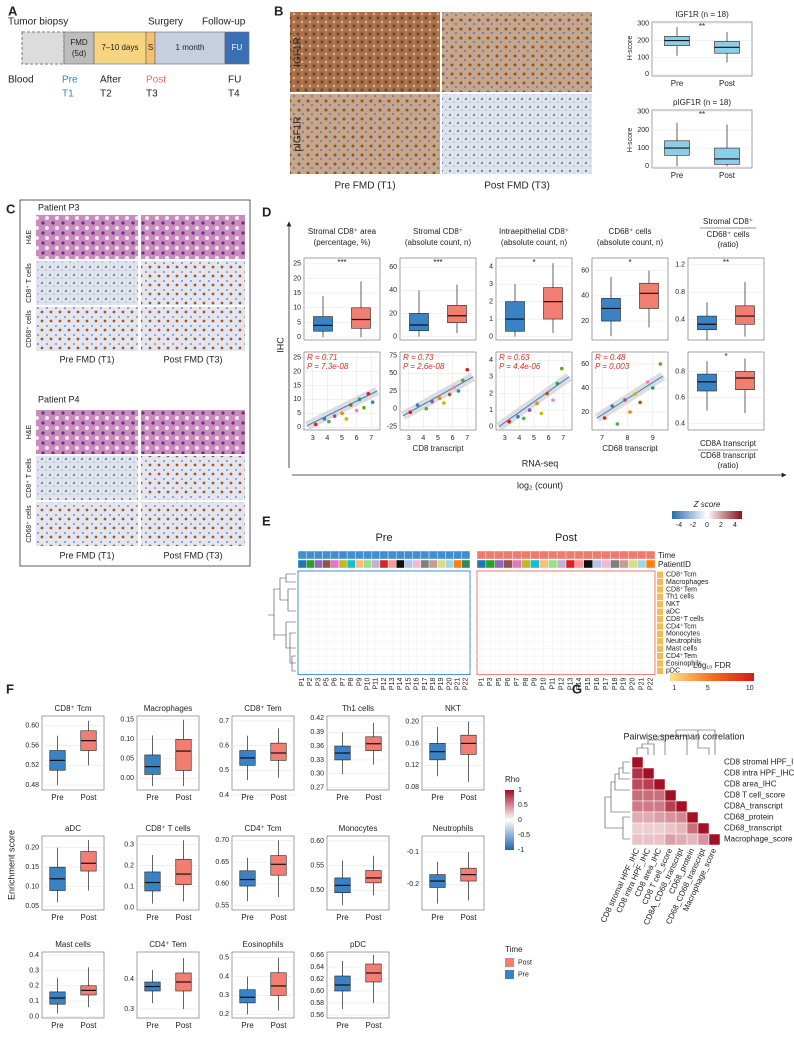 The image size is (794, 1038). I want to click on chart-title: (absolute count, n), so click(534, 242).